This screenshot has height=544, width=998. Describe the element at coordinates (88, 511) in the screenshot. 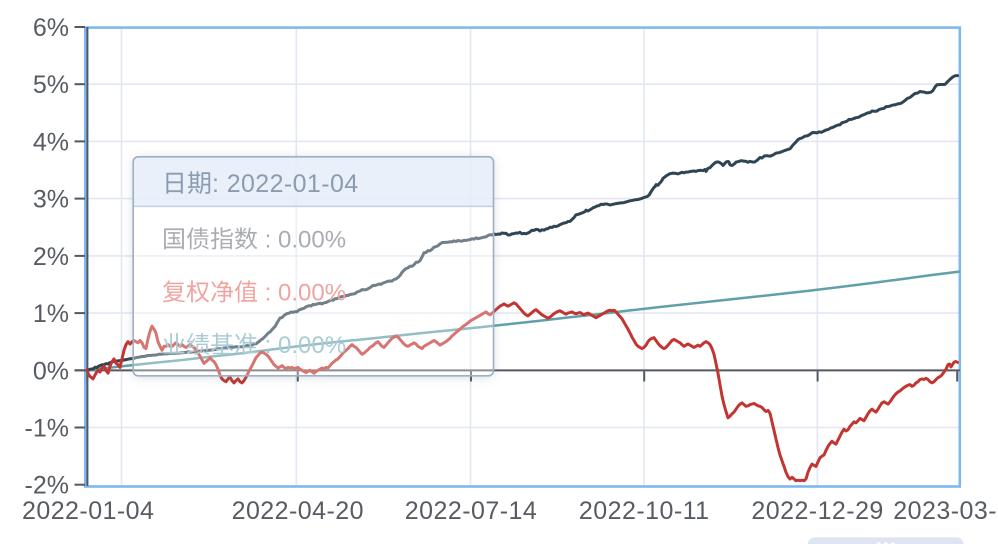

I see `svg-text: 2022-01-04` at that location.